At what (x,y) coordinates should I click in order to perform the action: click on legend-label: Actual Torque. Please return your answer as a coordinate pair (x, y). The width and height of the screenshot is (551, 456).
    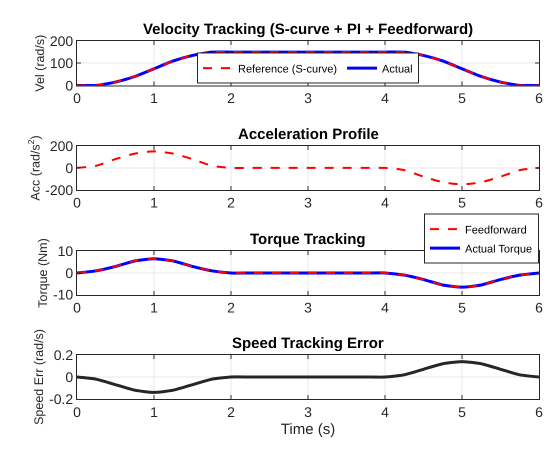
    Looking at the image, I should click on (498, 249).